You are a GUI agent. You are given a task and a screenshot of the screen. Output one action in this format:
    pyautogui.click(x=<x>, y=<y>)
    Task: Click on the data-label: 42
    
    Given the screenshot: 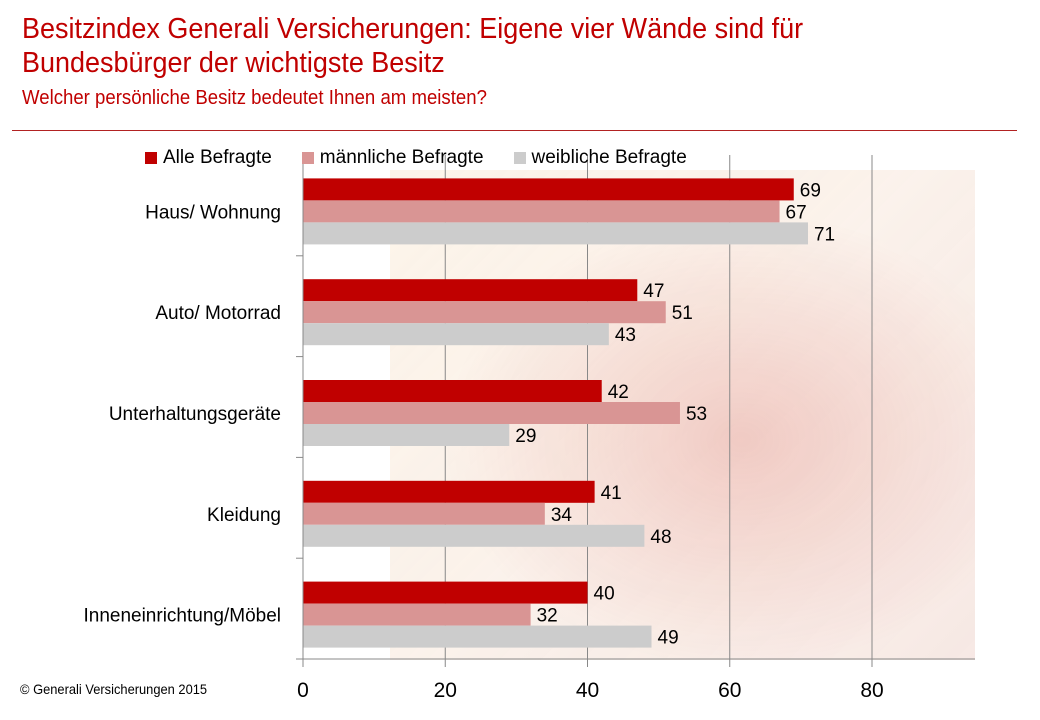 What is the action you would take?
    pyautogui.click(x=618, y=392)
    